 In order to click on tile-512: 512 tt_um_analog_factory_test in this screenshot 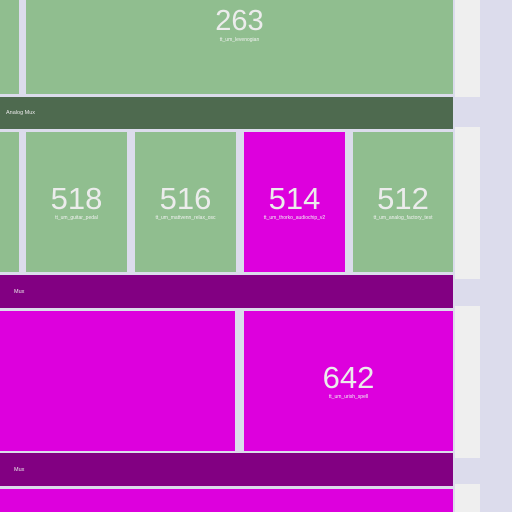, I will do `click(403, 202)`.